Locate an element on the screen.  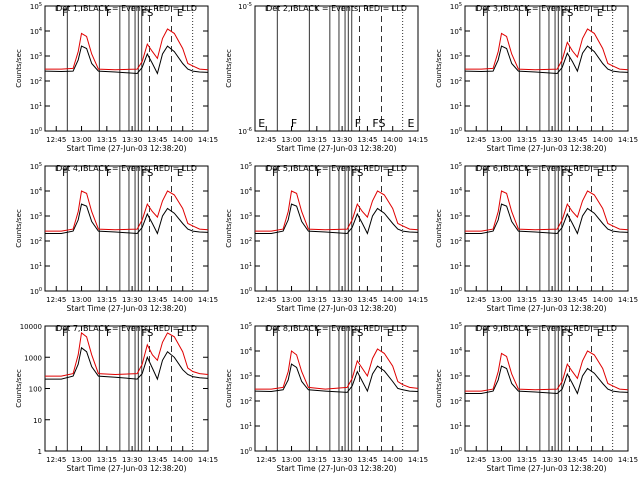
panel-title: Det 4, BLACK = Events, RED = LLD is located at coordinates (126, 168).